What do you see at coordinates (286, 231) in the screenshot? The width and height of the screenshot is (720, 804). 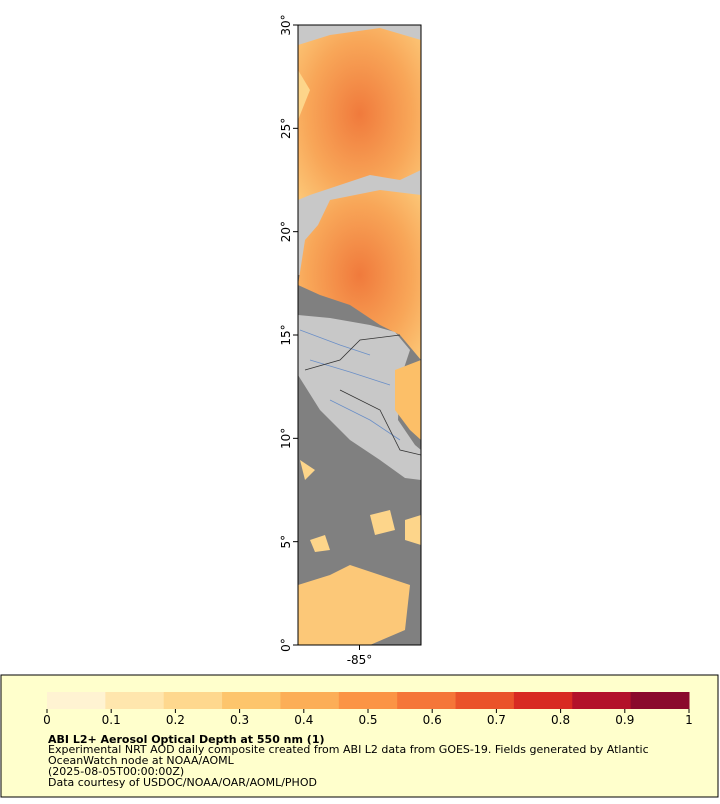 I see `y-tick-label: 20°` at bounding box center [286, 231].